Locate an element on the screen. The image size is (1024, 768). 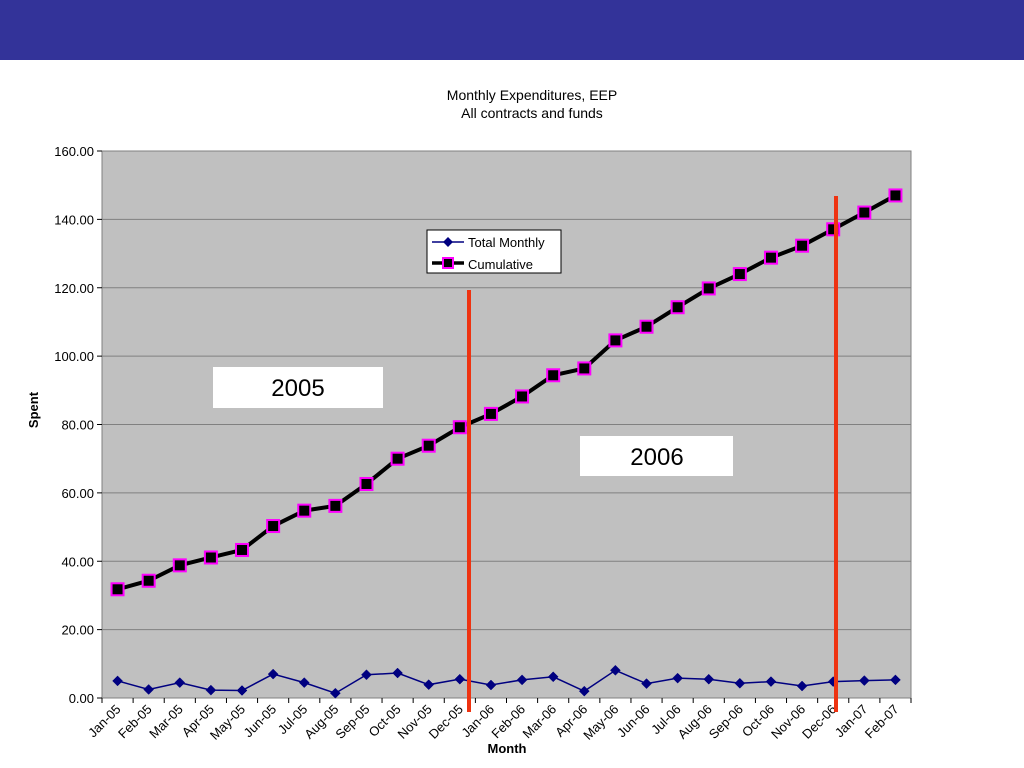
x-tick-label: Dec-06 is located at coordinates (819, 722).